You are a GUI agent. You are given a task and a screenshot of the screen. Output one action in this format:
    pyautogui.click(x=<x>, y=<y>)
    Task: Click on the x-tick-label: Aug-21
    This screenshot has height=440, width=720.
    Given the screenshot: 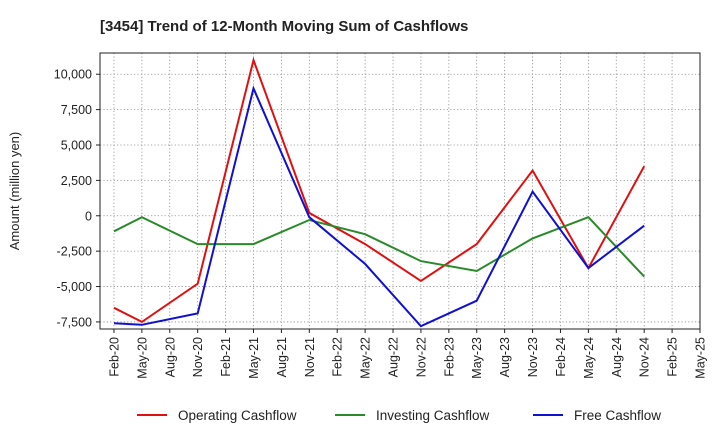 What is the action you would take?
    pyautogui.click(x=282, y=357)
    